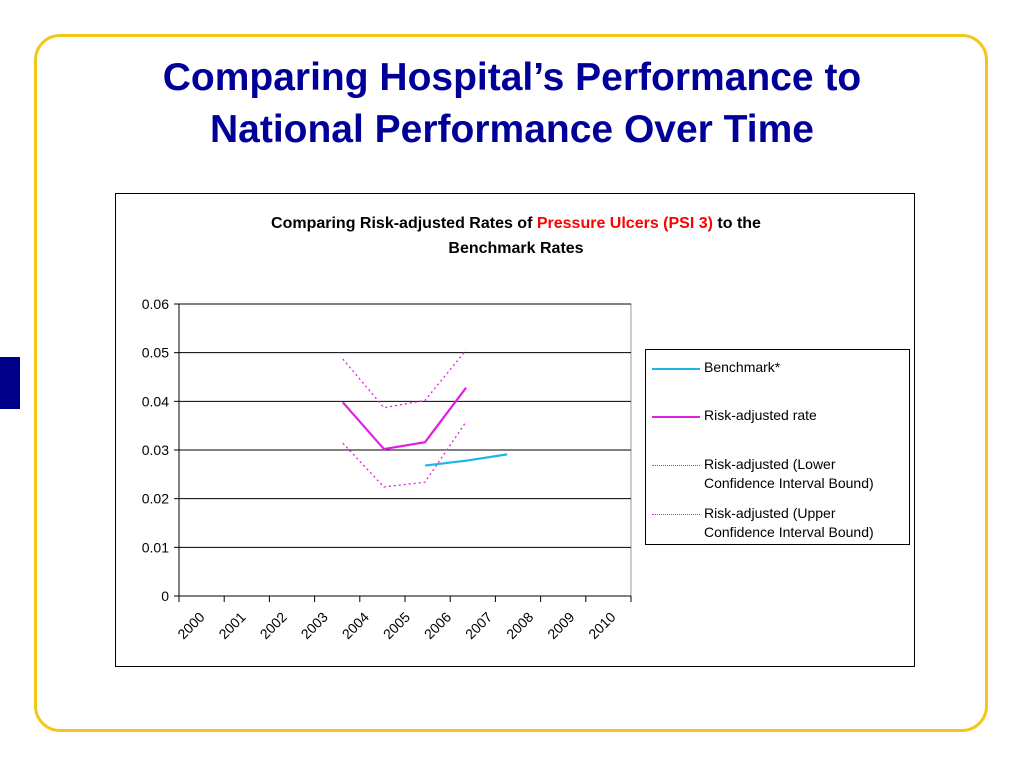 The width and height of the screenshot is (1024, 768). I want to click on legend-swatch-risk-adjusted, so click(676, 417).